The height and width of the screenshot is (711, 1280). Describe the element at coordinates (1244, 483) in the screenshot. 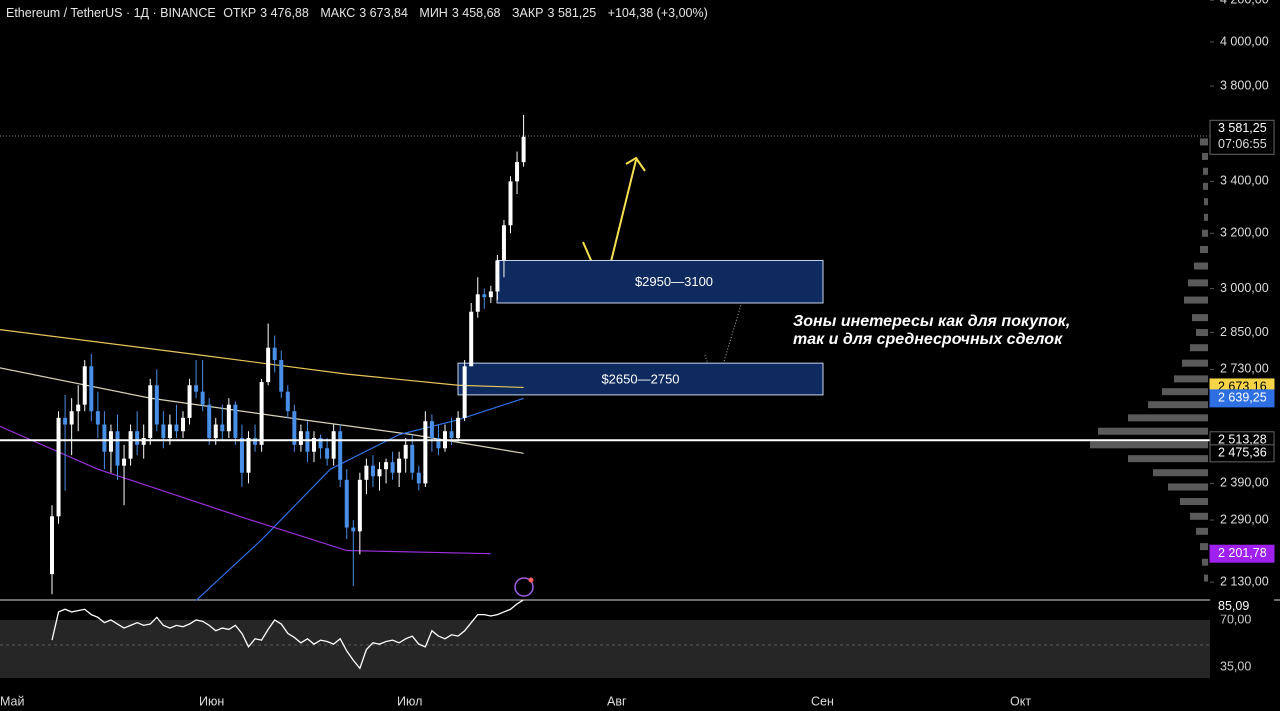

I see `y-tick-label: 2 390,00` at that location.